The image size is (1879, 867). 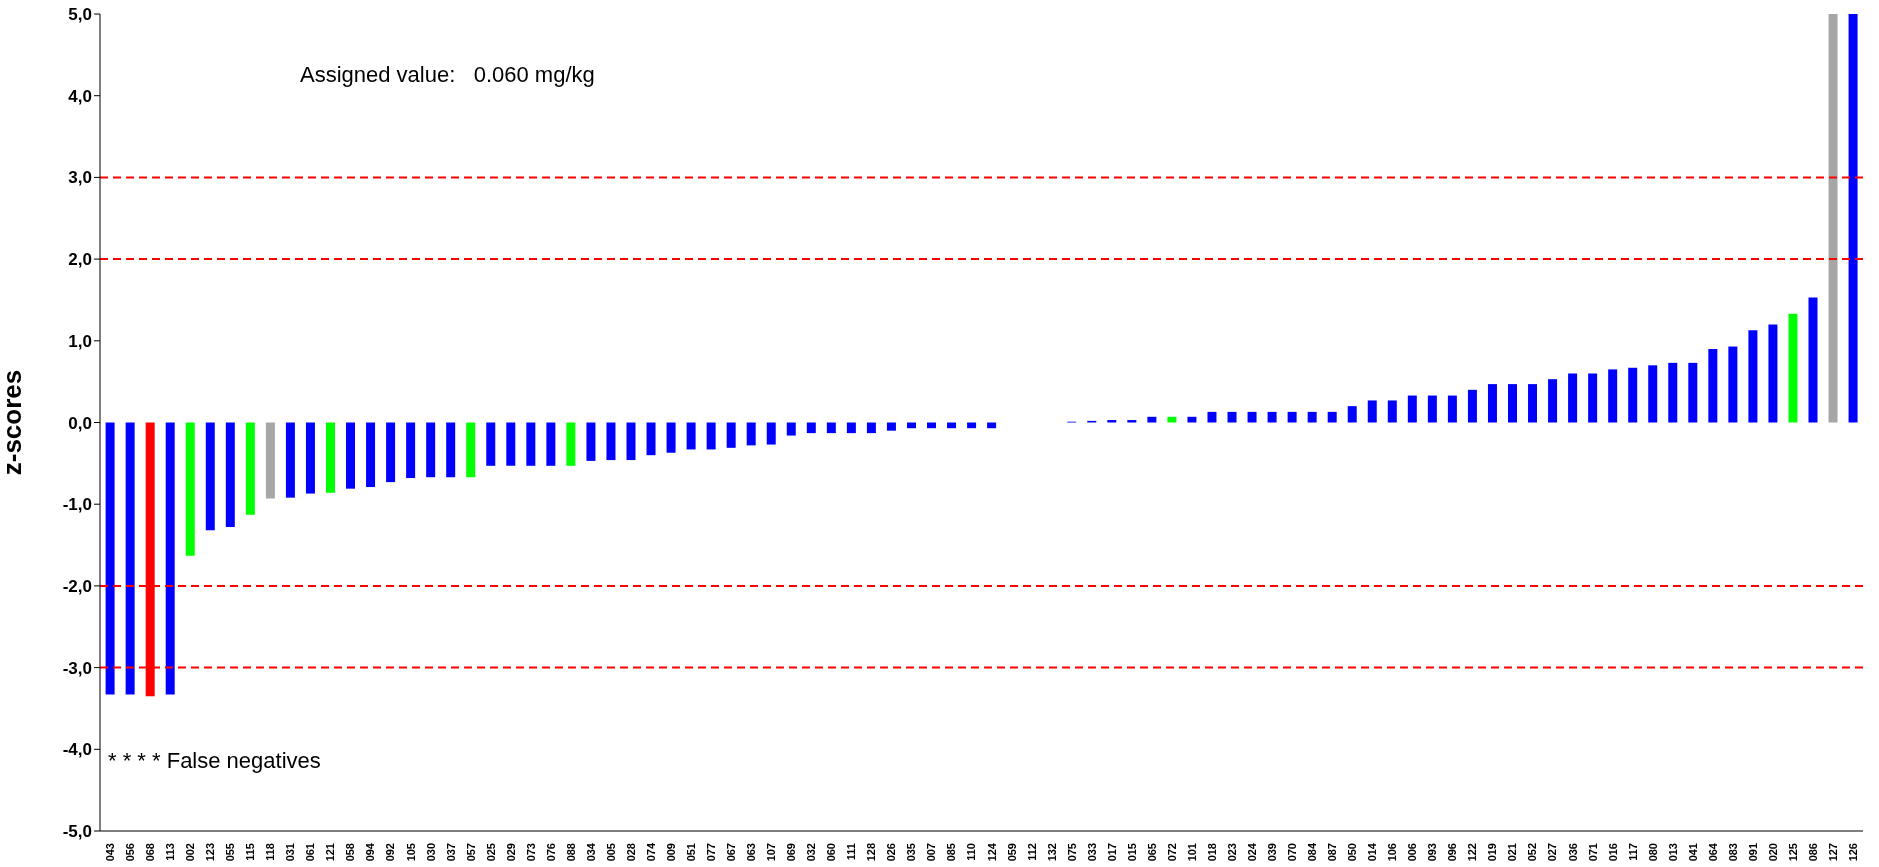 What do you see at coordinates (410, 852) in the screenshot?
I see `x-tick-label: 105` at bounding box center [410, 852].